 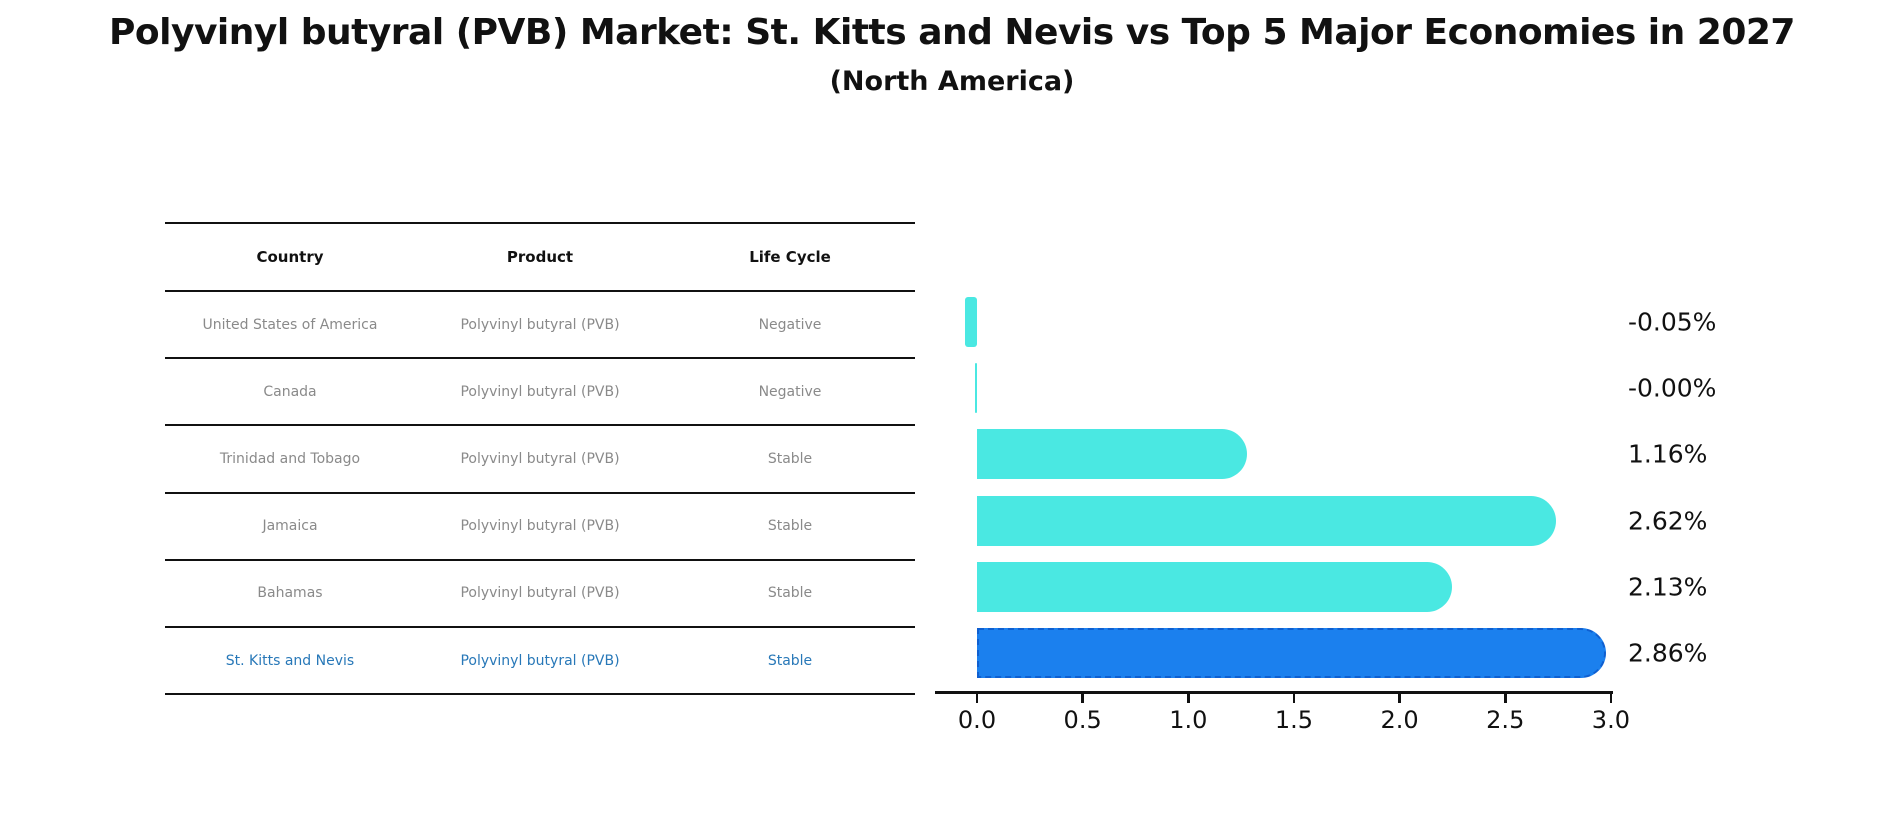 What do you see at coordinates (290, 324) in the screenshot?
I see `country-cell: United States of America` at bounding box center [290, 324].